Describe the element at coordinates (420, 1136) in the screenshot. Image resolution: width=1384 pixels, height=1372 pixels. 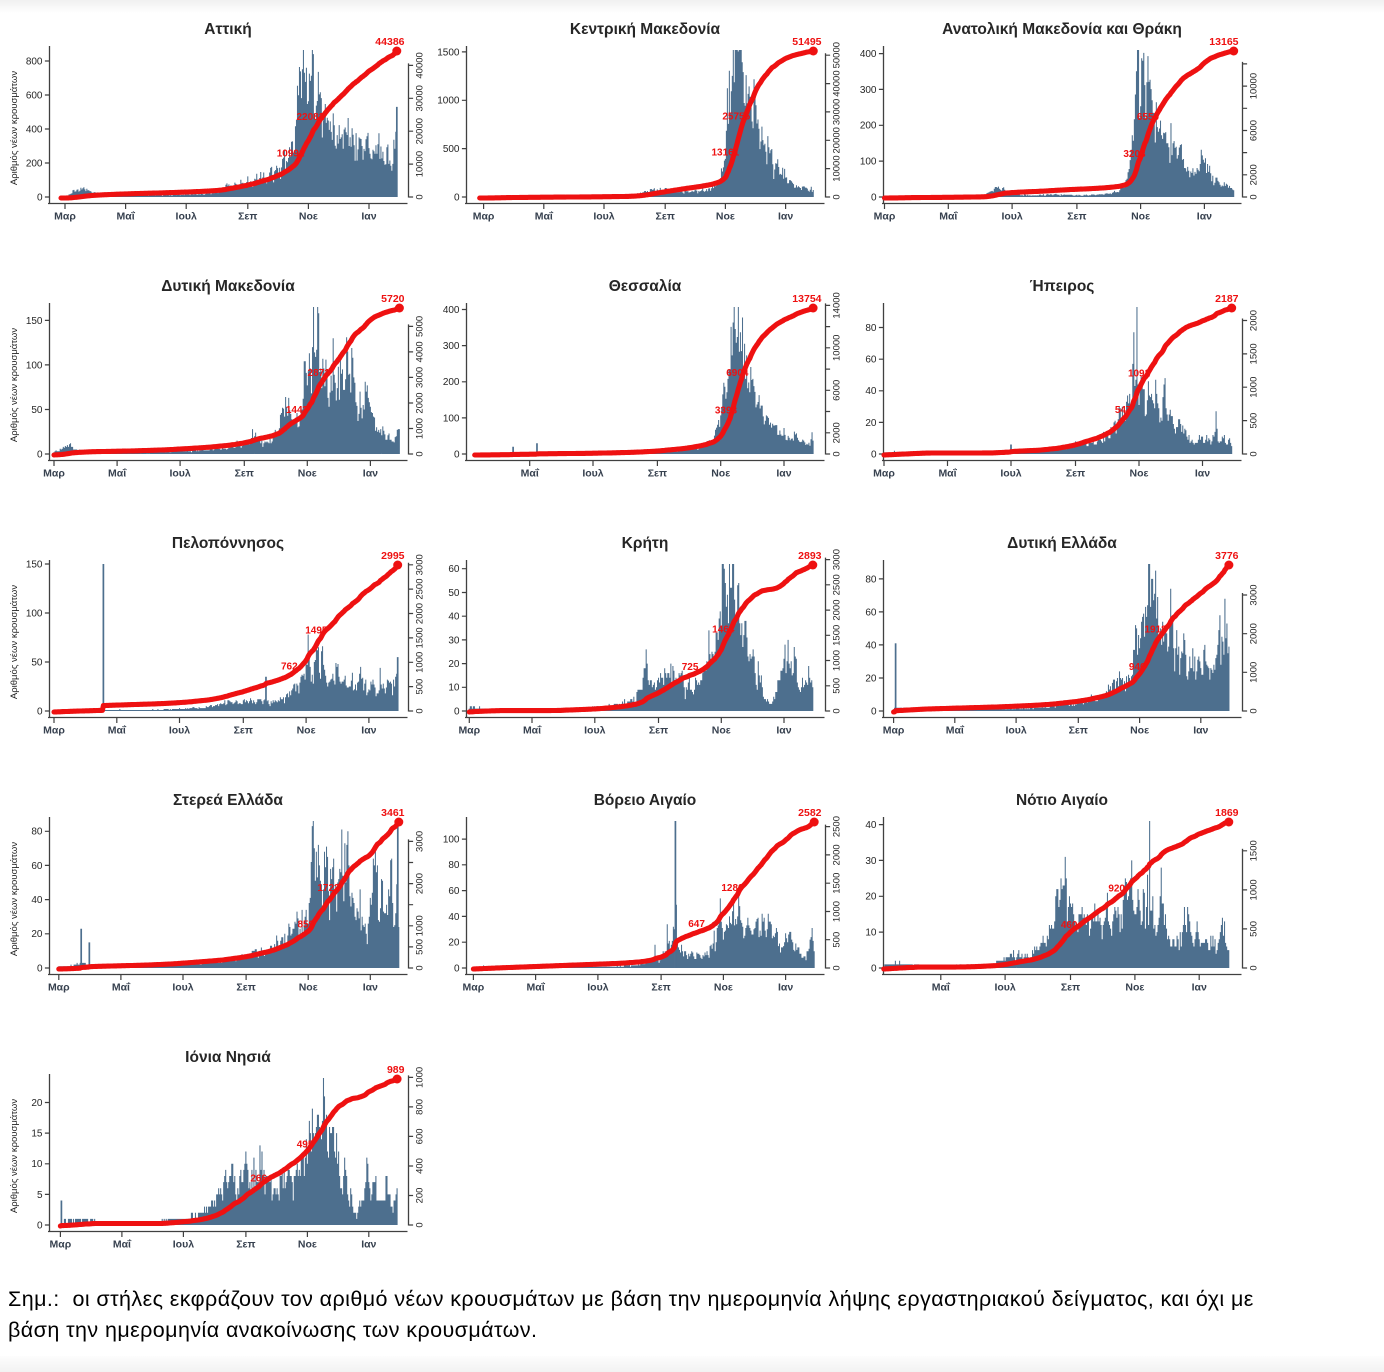
I see `svg-text: 600` at that location.